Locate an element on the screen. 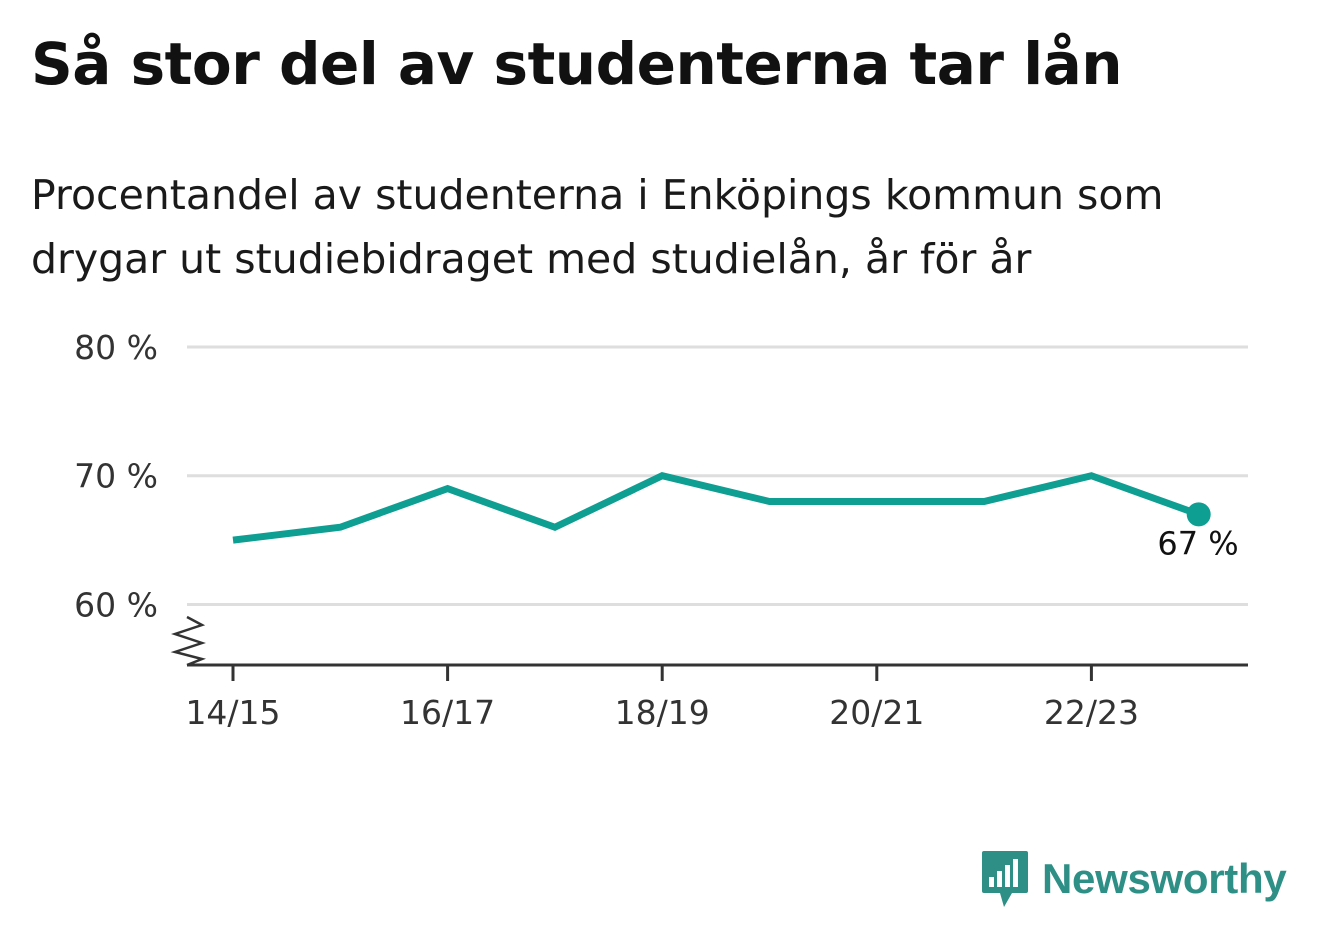 The width and height of the screenshot is (1322, 939). y-tick-label: 60 % is located at coordinates (116, 604).